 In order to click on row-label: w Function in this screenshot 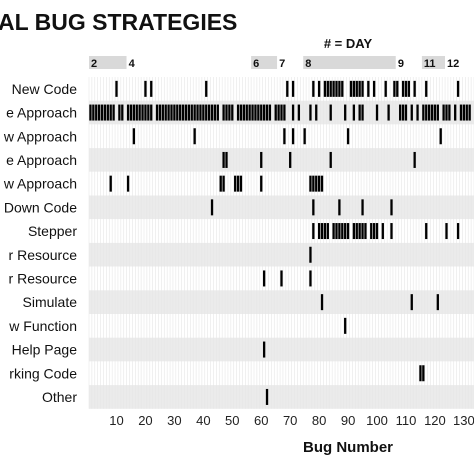, I will do `click(42, 326)`.